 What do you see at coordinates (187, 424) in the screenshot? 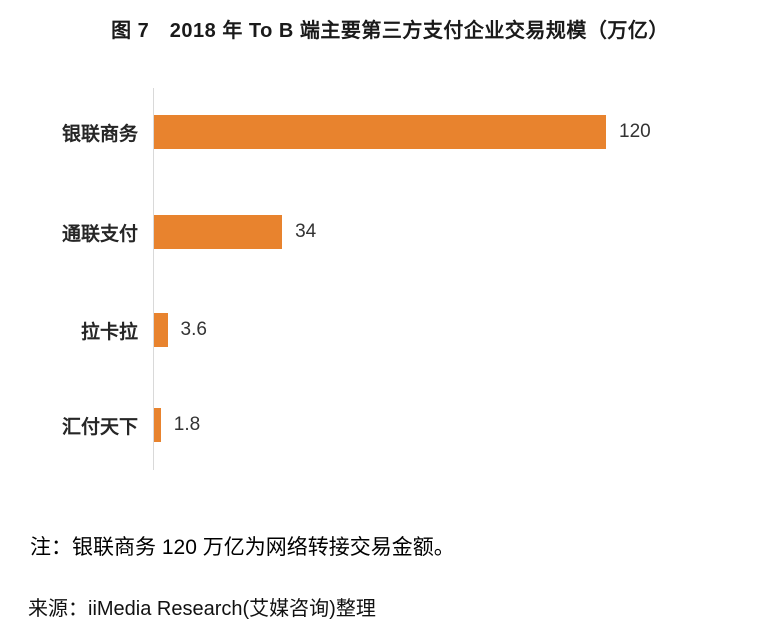
I see `value-label: 1.8` at bounding box center [187, 424].